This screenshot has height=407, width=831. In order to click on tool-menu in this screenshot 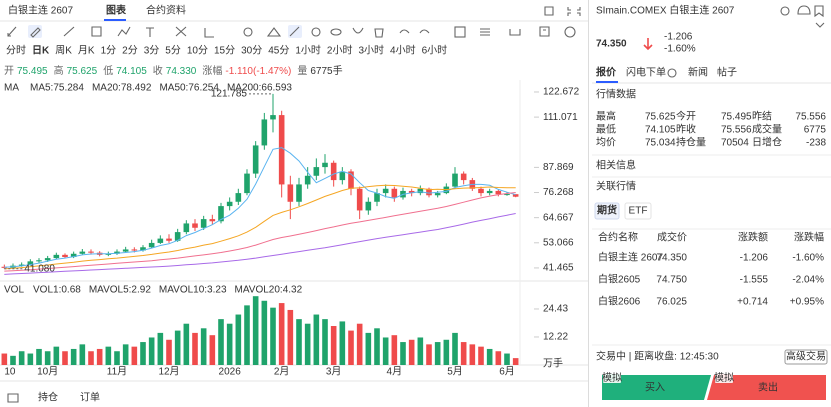, I will do `click(485, 32)`.